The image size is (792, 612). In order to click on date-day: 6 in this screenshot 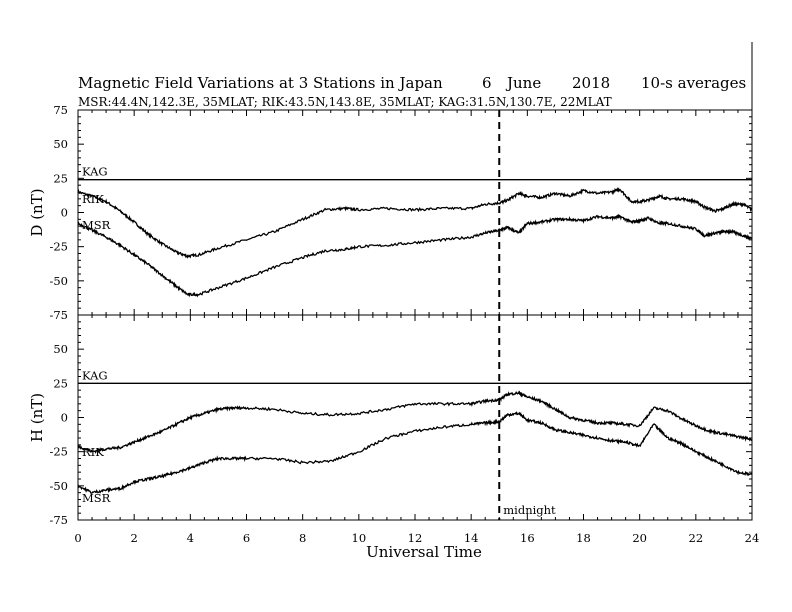, I will do `click(487, 83)`.